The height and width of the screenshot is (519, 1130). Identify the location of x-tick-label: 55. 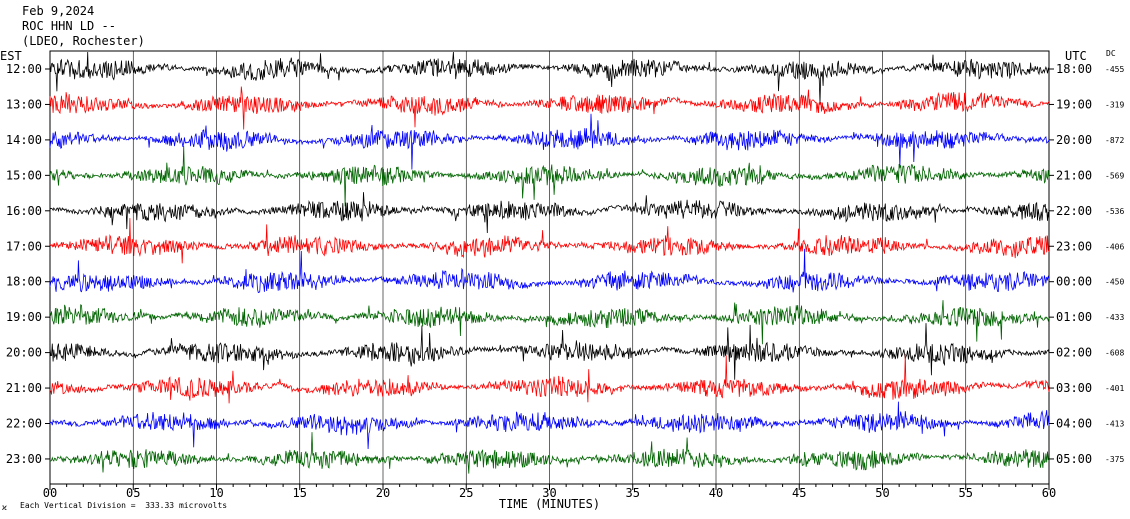
(966, 493).